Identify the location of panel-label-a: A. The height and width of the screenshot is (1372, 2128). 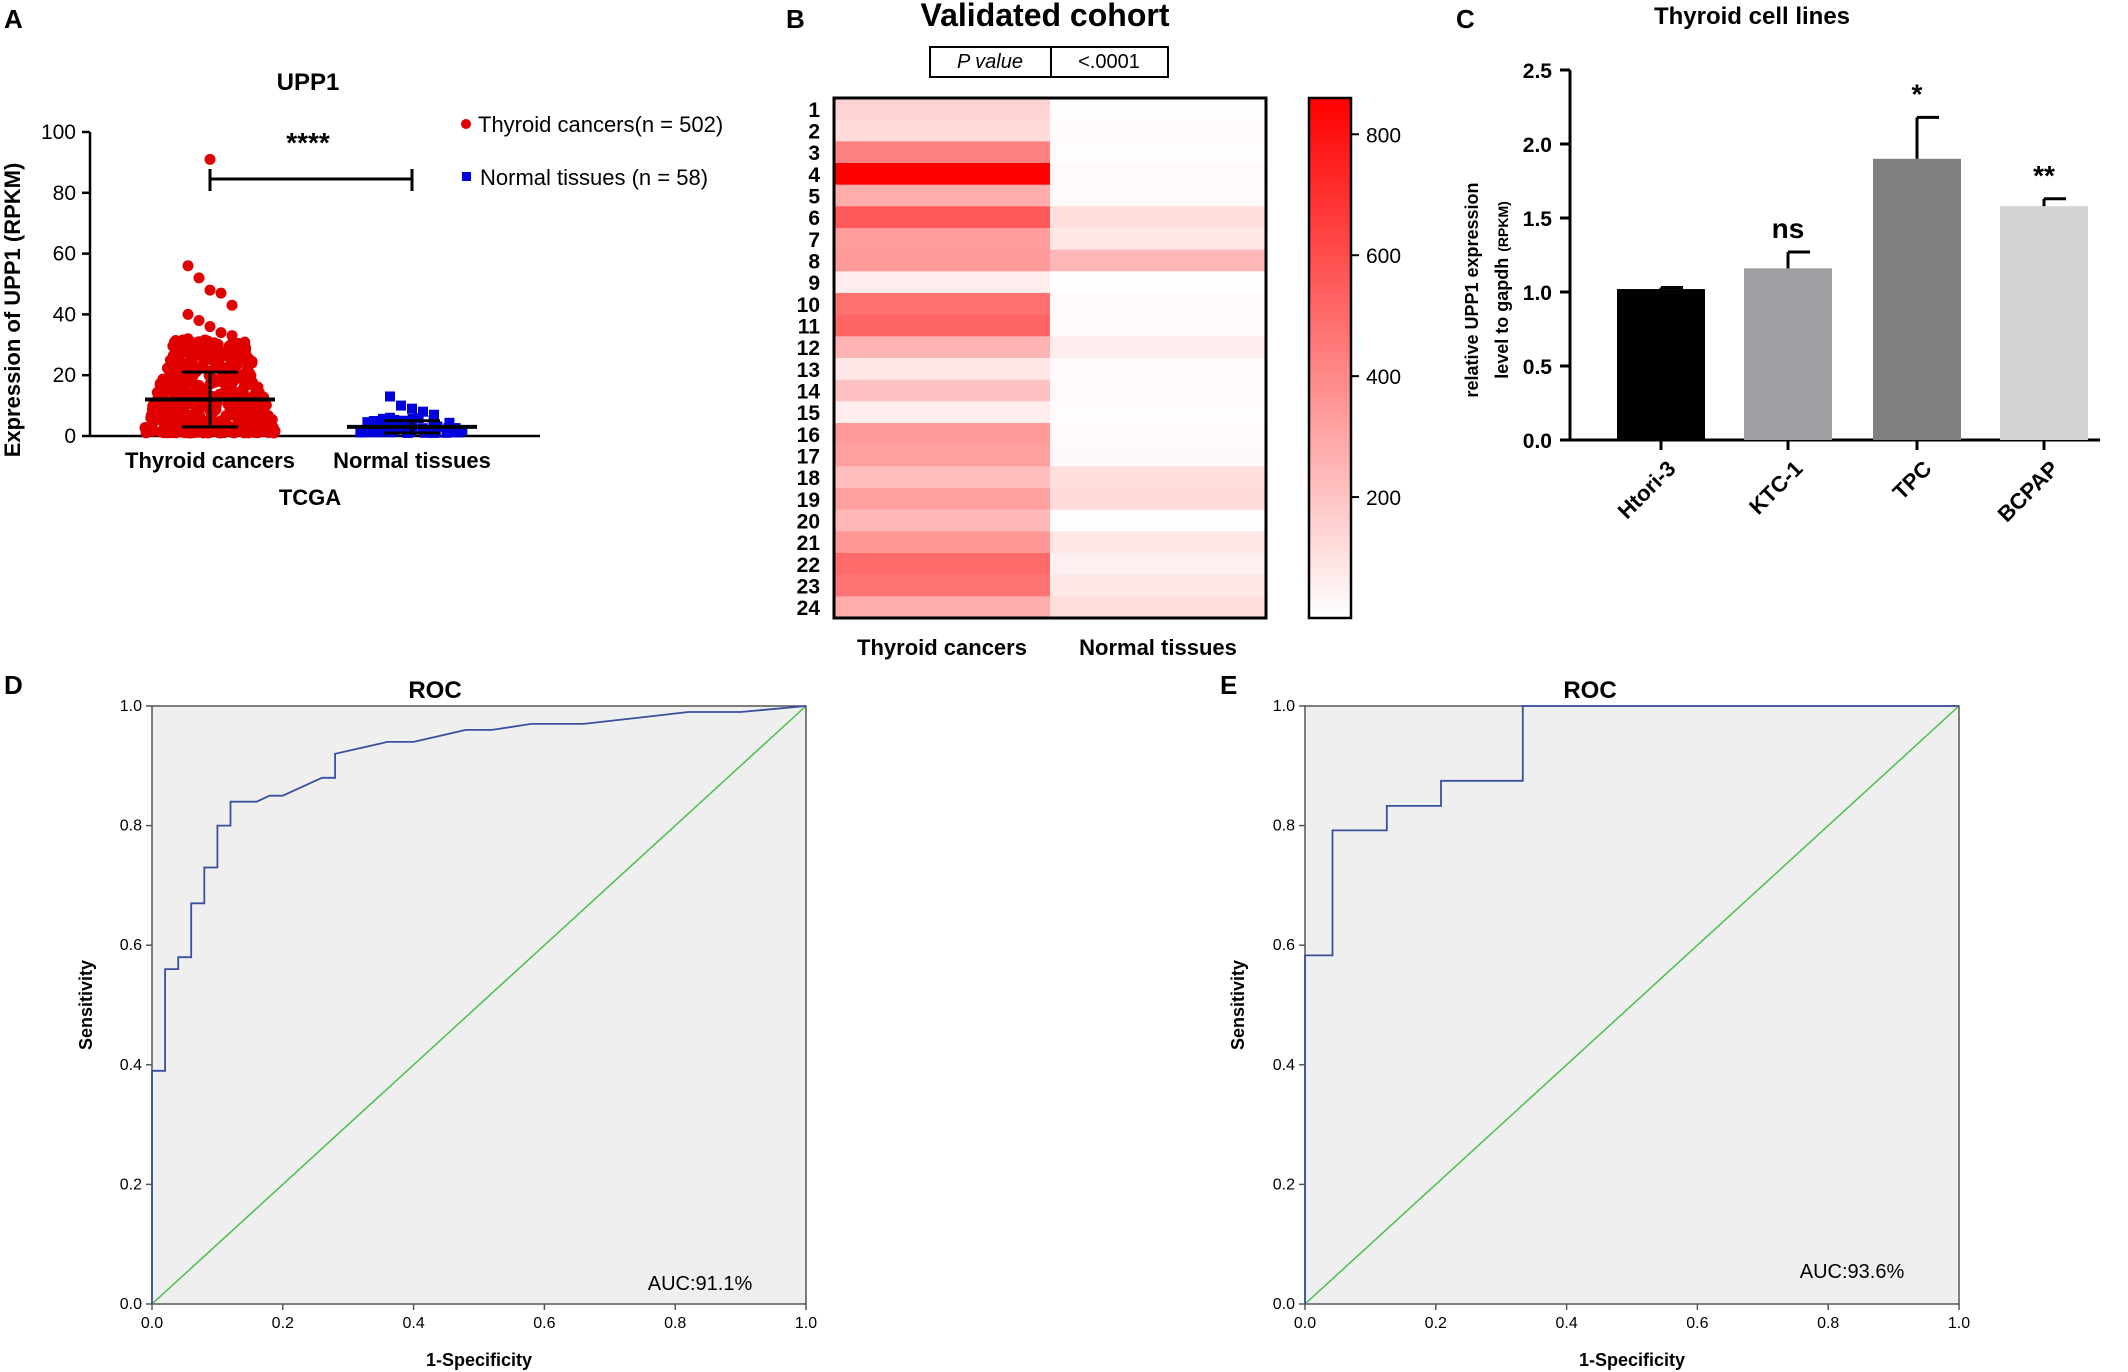
(13, 19).